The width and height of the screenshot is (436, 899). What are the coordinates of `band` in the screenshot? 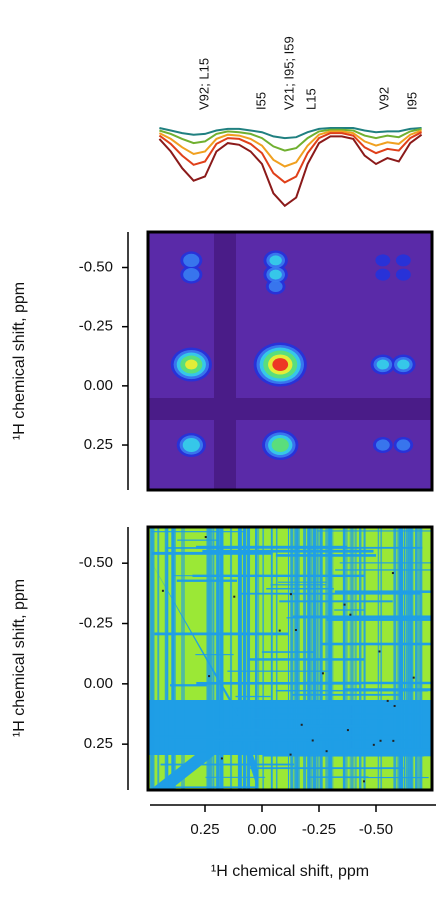 It's located at (290, 409).